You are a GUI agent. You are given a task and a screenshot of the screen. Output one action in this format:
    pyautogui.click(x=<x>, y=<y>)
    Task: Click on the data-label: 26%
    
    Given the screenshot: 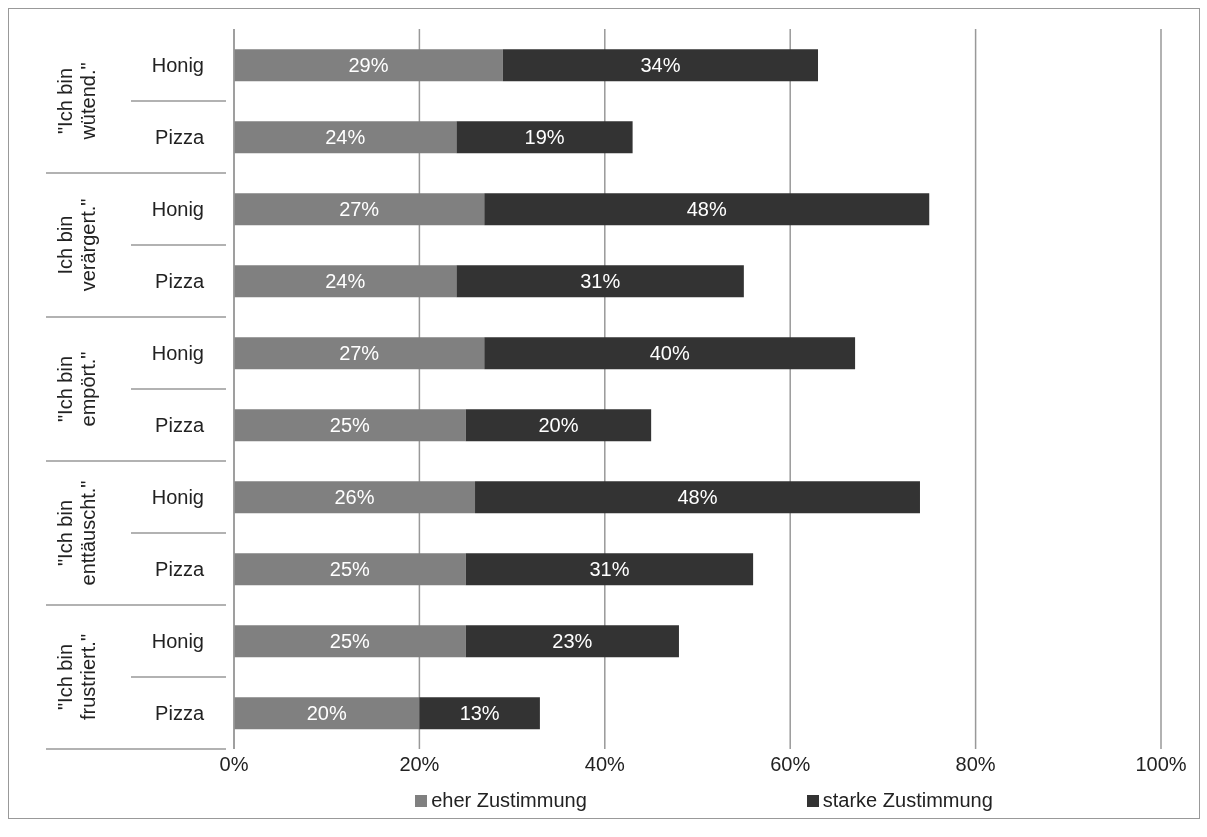 What is the action you would take?
    pyautogui.click(x=354, y=497)
    